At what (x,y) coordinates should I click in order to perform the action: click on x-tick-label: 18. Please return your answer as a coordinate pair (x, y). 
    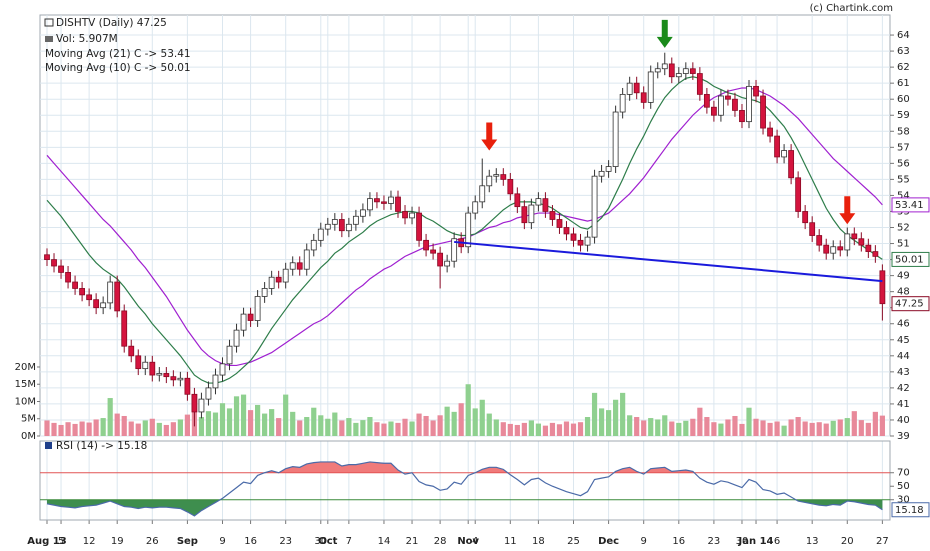
    Looking at the image, I should click on (538, 541).